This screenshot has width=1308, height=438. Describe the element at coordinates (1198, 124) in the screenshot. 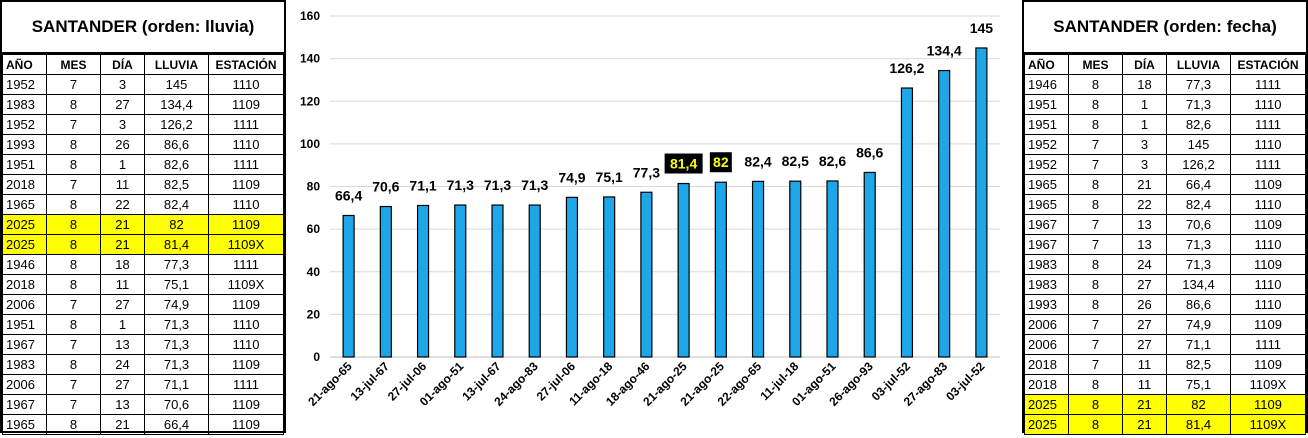

I see `cell-rain: 82,6` at that location.